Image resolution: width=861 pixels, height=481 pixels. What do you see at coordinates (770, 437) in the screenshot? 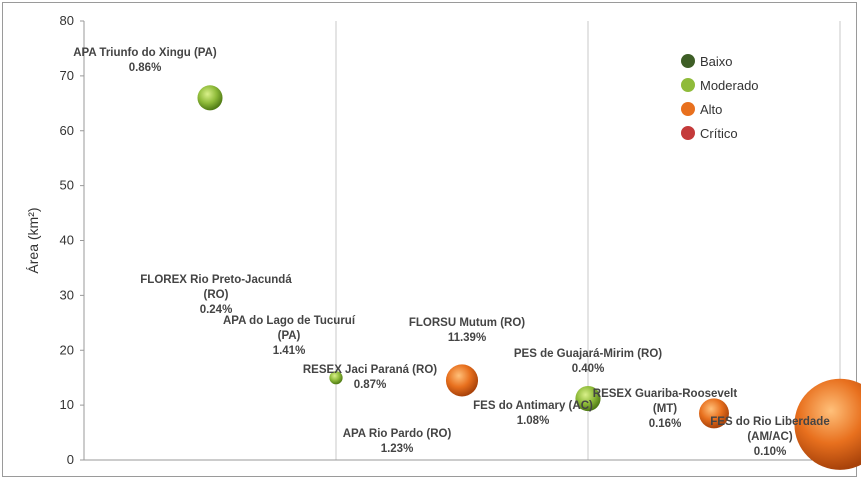
I see `bubble-label: (AM/AC)` at bounding box center [770, 437].